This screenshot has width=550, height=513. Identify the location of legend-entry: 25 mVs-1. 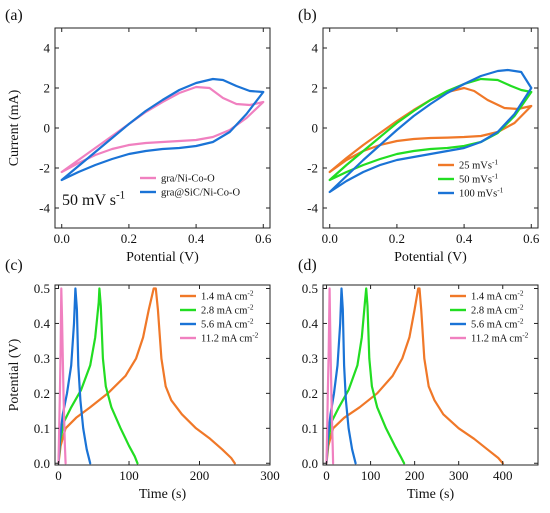
(478, 164).